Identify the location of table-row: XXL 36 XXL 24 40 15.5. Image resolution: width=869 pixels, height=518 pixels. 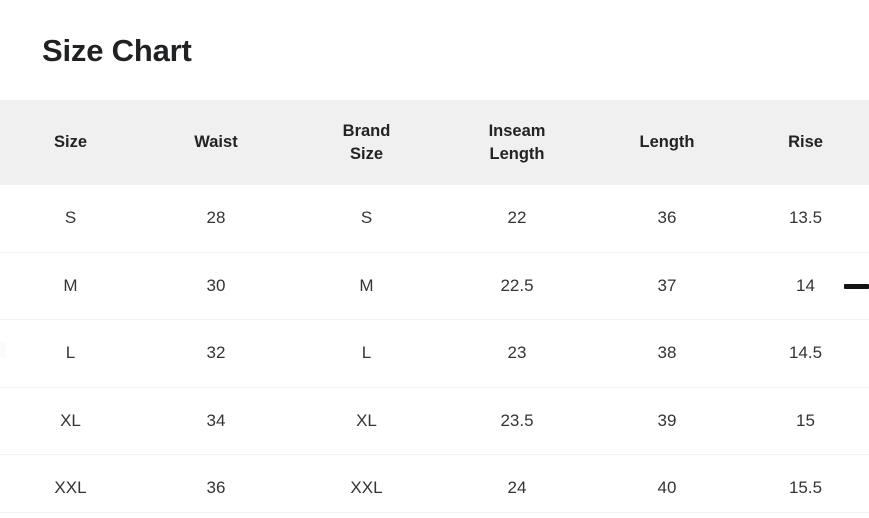
(434, 486).